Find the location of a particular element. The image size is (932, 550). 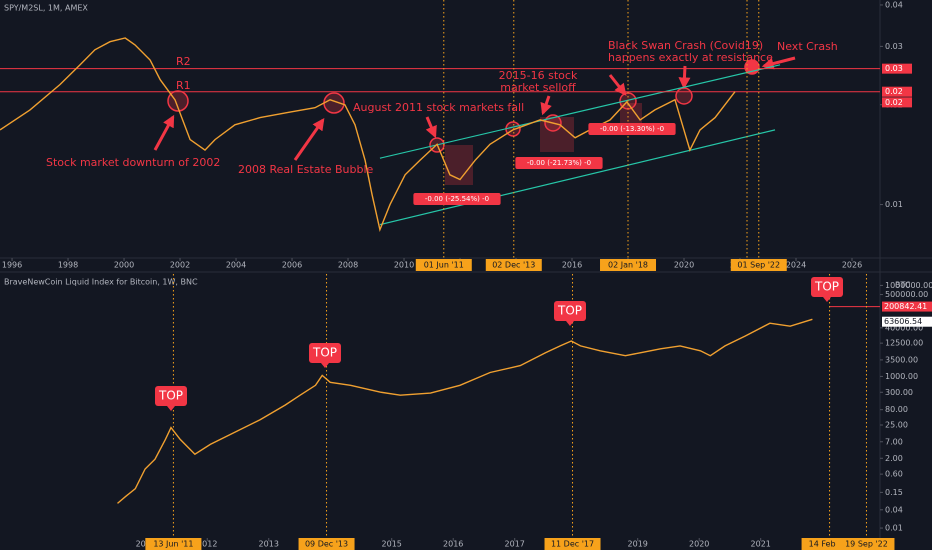

annotation: happens exactly at resistance is located at coordinates (690, 57).